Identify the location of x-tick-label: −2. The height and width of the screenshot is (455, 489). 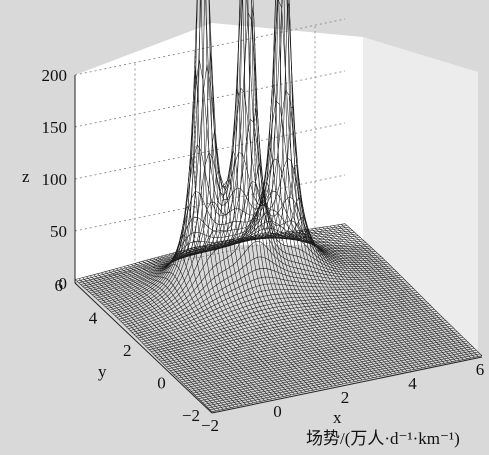
(210, 425).